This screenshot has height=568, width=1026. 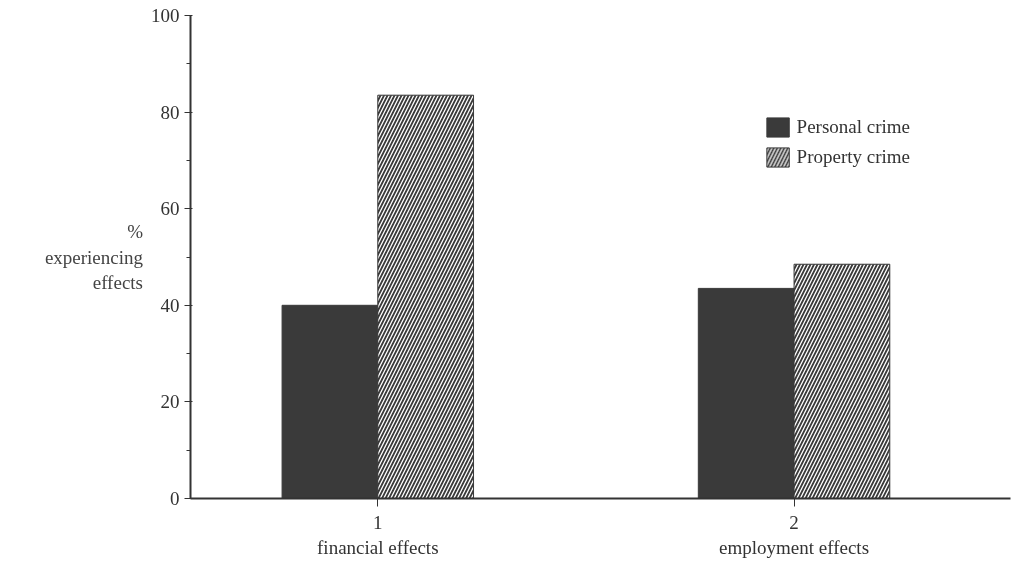 What do you see at coordinates (175, 498) in the screenshot?
I see `y-tick-label: 0` at bounding box center [175, 498].